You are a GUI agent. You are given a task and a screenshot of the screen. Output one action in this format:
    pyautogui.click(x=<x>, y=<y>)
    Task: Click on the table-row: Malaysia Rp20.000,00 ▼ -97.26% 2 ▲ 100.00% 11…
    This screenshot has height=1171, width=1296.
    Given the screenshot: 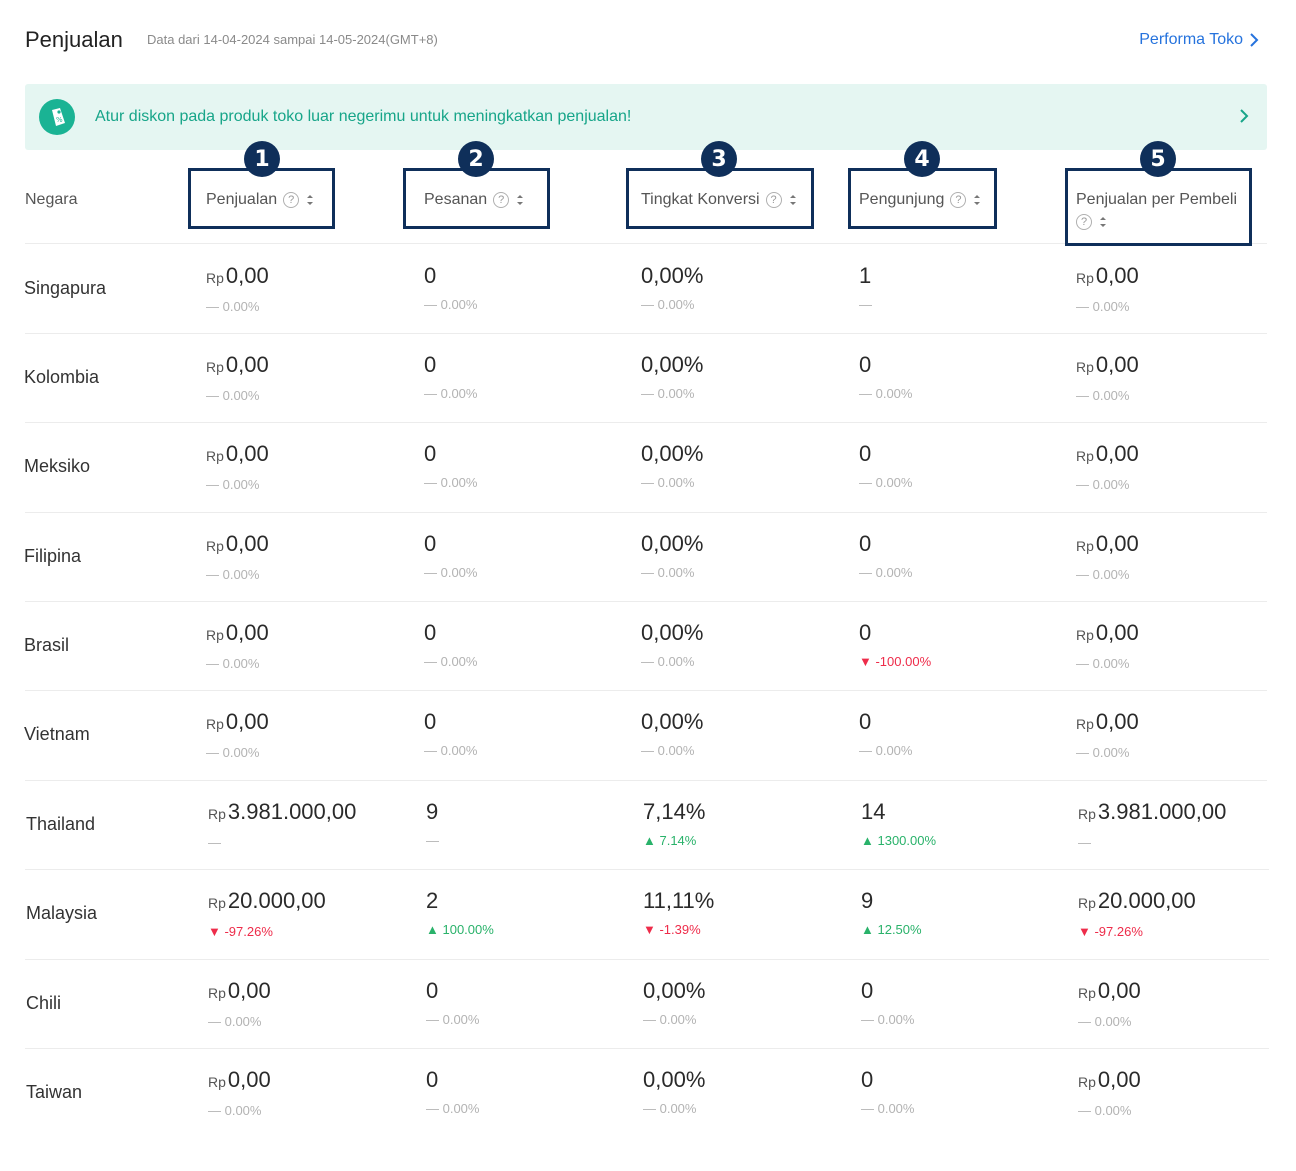 What is the action you would take?
    pyautogui.click(x=647, y=915)
    